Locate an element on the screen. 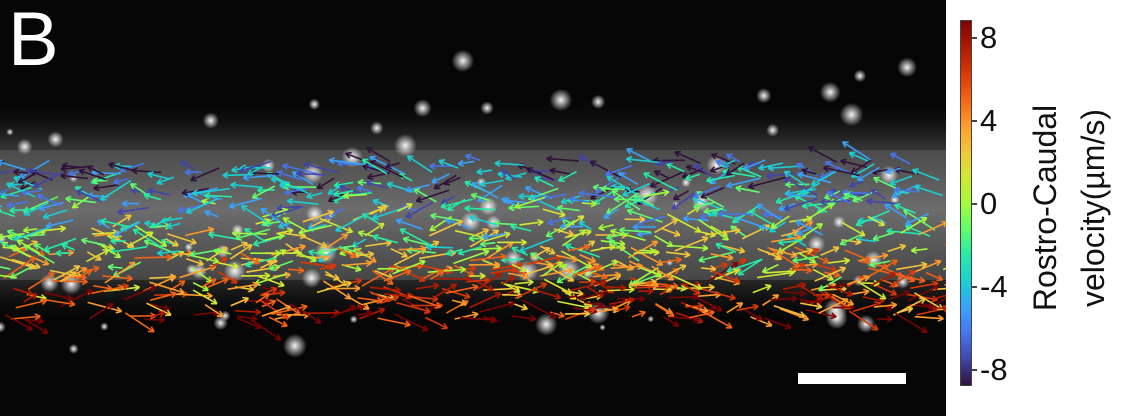 The height and width of the screenshot is (416, 1138). colorbar-tick-label: 4 is located at coordinates (989, 120).